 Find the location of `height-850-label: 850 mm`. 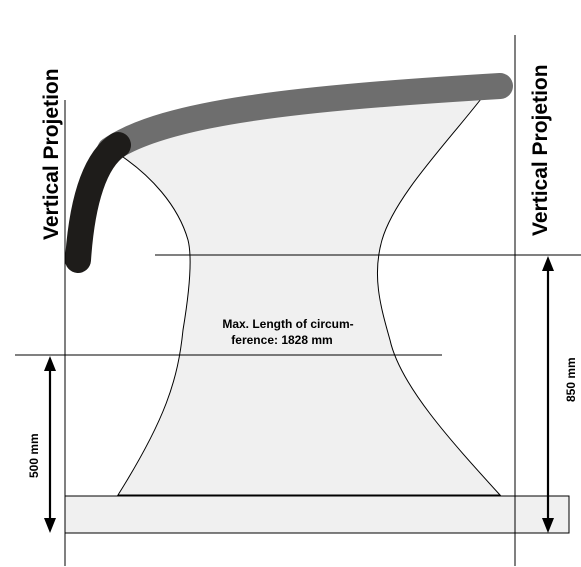

height-850-label: 850 mm is located at coordinates (571, 379).